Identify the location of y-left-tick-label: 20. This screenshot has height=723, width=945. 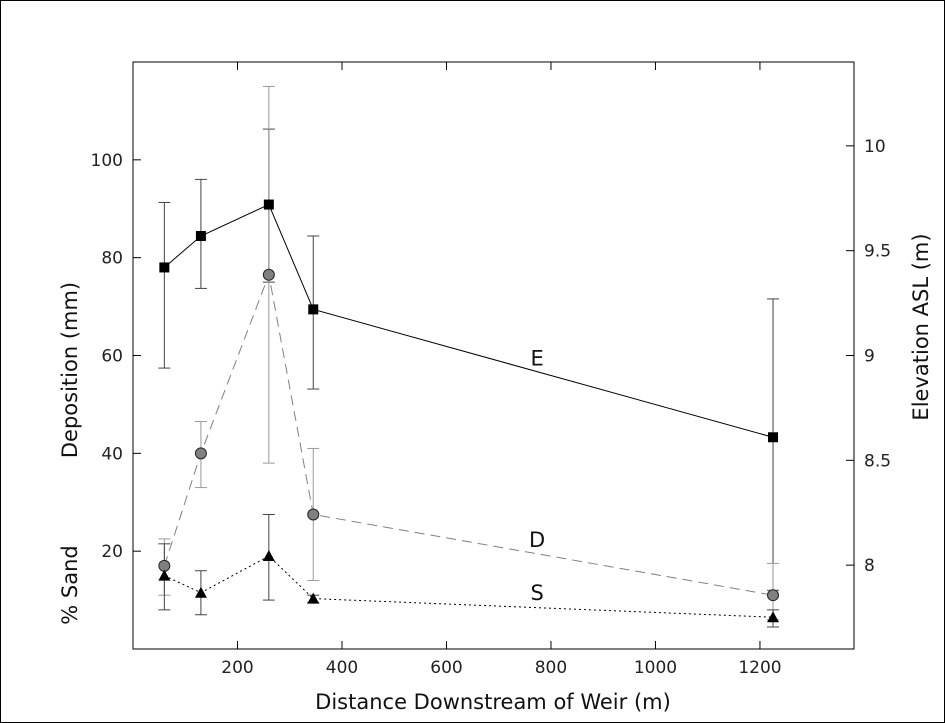
(112, 552).